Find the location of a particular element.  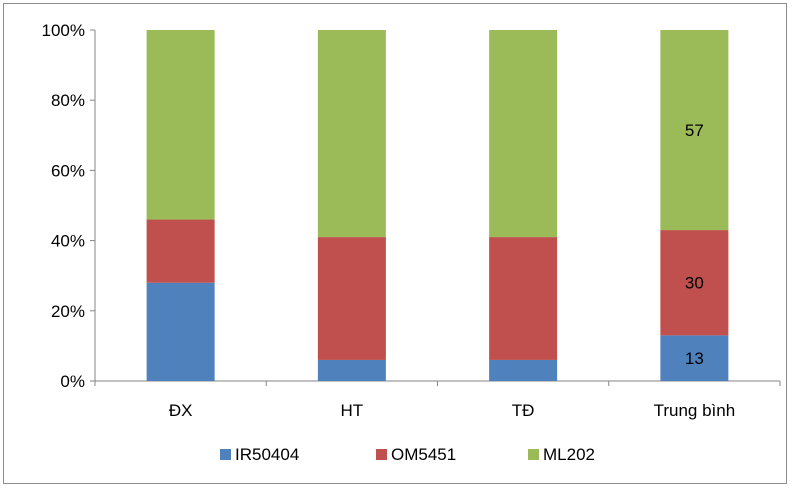

legend-label: OM5451 is located at coordinates (423, 454).